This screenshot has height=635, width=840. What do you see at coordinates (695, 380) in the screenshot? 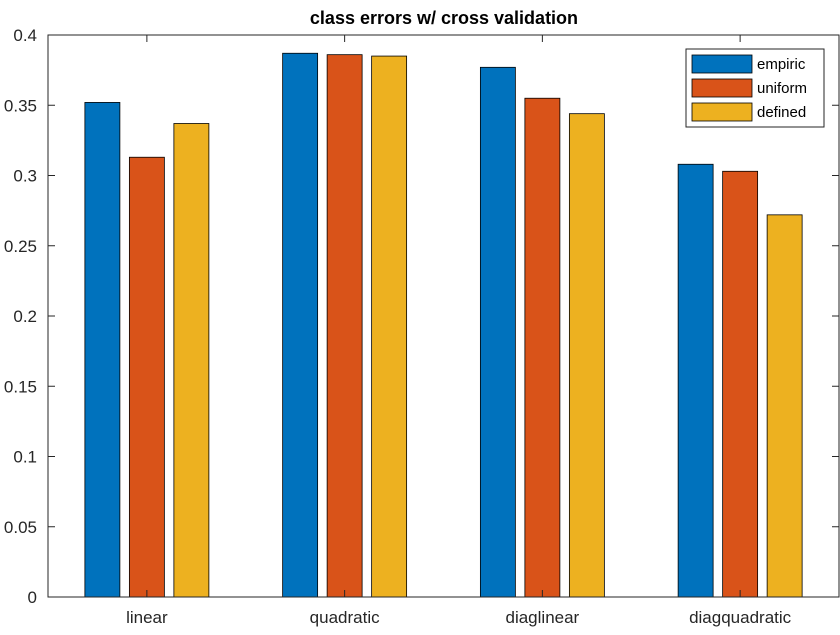
I see `bar-empiric-diagquadratic` at bounding box center [695, 380].